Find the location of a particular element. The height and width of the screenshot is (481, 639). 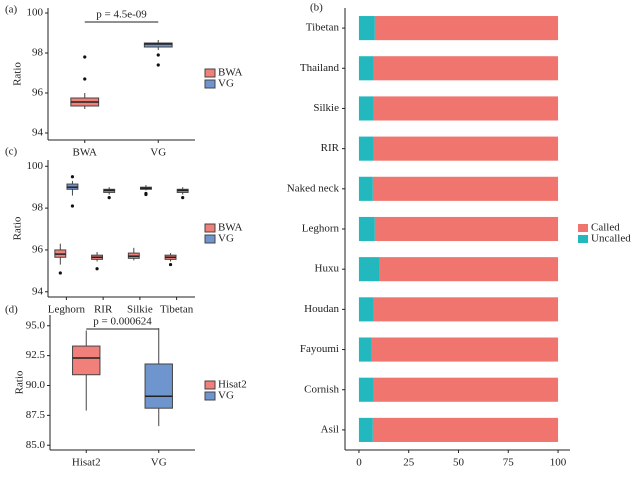

y-tick-label: Thailand is located at coordinates (320, 68).